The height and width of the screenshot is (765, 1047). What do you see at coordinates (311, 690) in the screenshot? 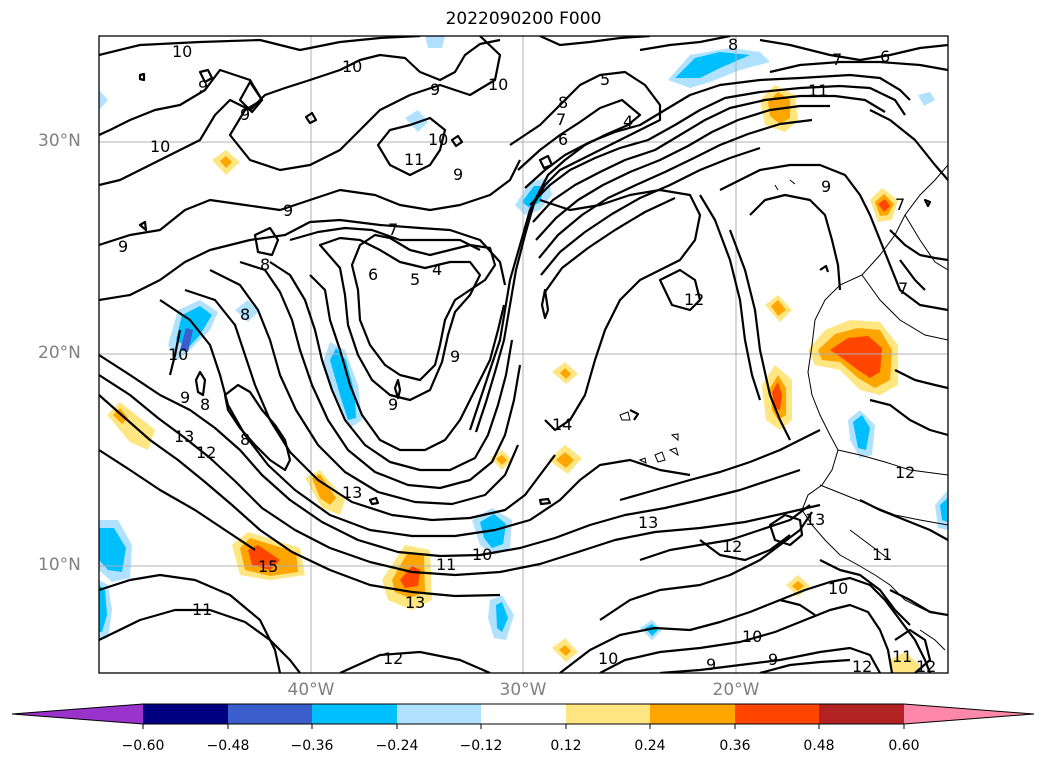
I see `lon-label-40w: 40°W` at bounding box center [311, 690].